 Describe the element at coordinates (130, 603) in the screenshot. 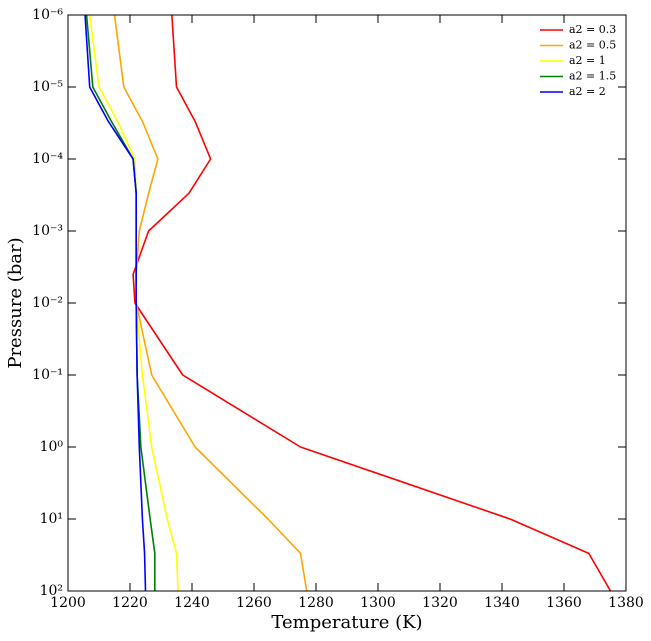

I see `x-tick-label: 1220` at that location.